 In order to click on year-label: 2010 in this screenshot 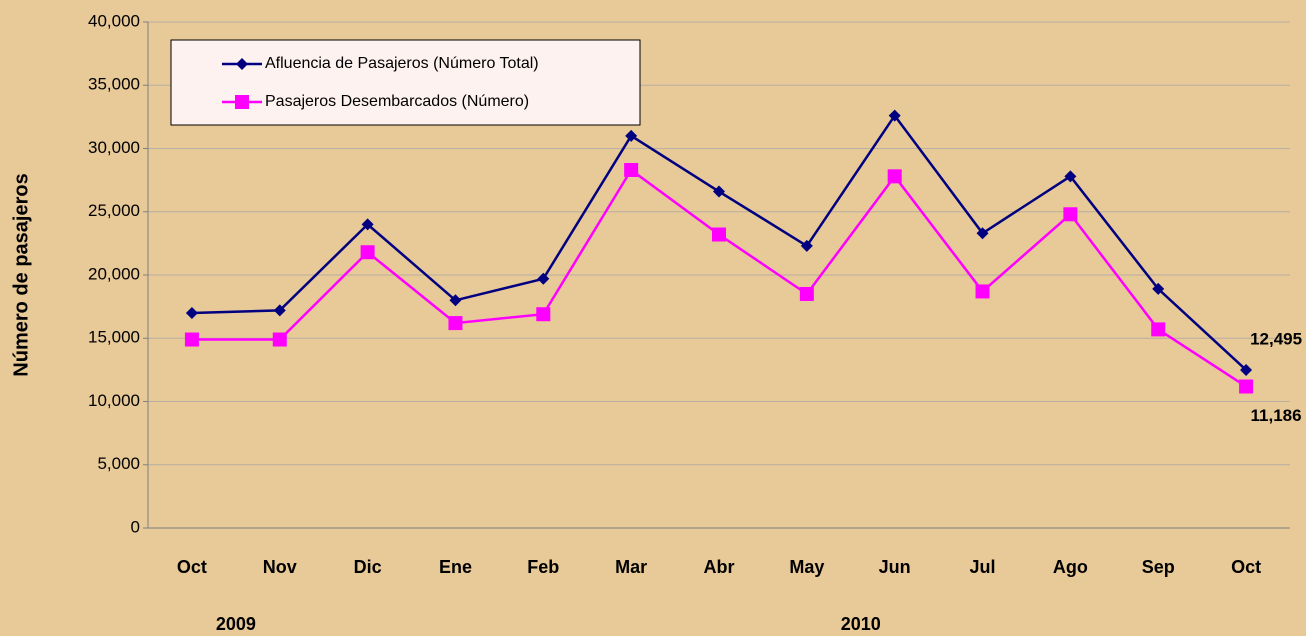, I will do `click(861, 624)`.